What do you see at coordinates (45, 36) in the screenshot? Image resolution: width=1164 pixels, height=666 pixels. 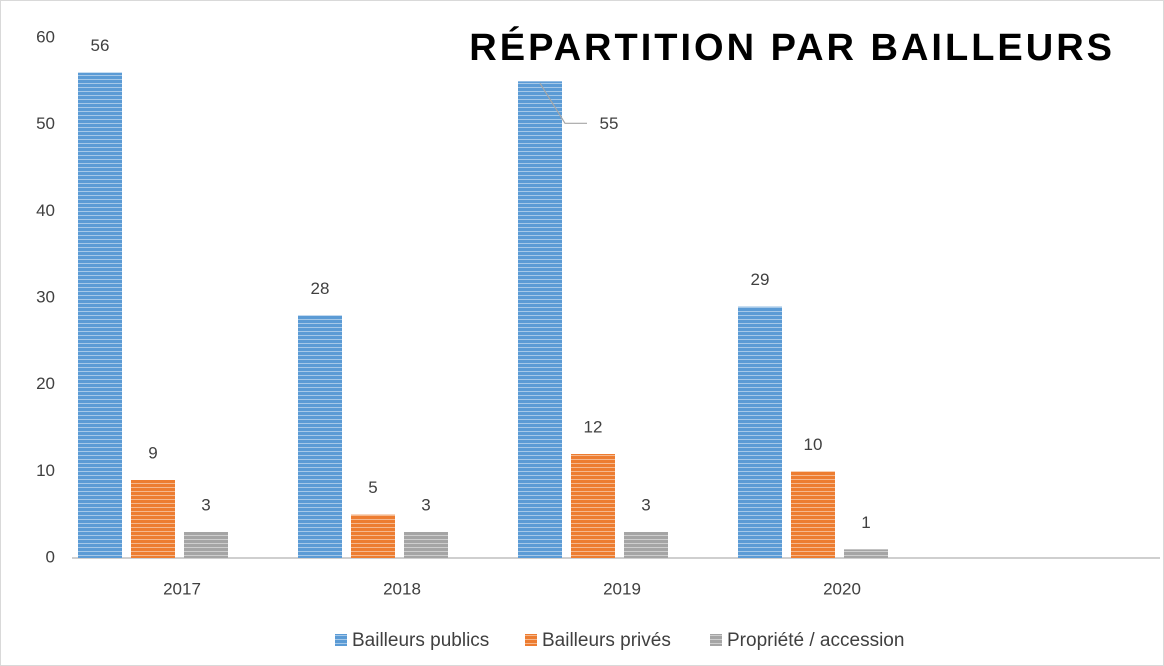 I see `y-tick-label: 60` at bounding box center [45, 36].